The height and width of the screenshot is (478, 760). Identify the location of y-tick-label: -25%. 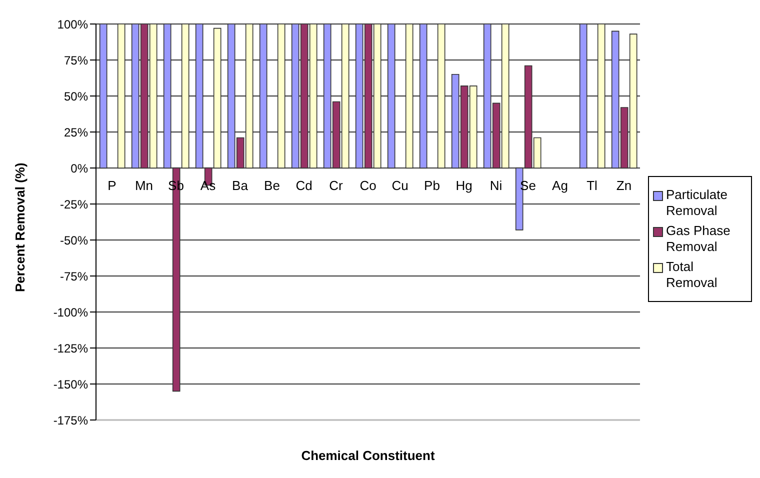
(74, 204).